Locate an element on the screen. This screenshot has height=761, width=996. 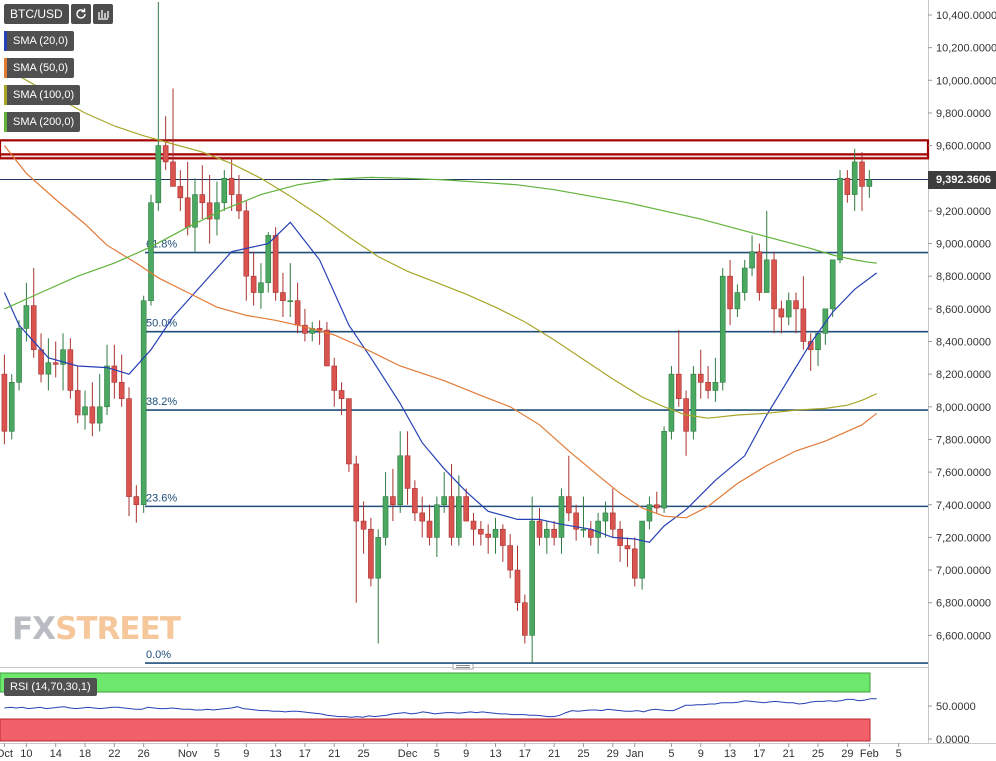
rsi-overbought-band is located at coordinates (435, 682).